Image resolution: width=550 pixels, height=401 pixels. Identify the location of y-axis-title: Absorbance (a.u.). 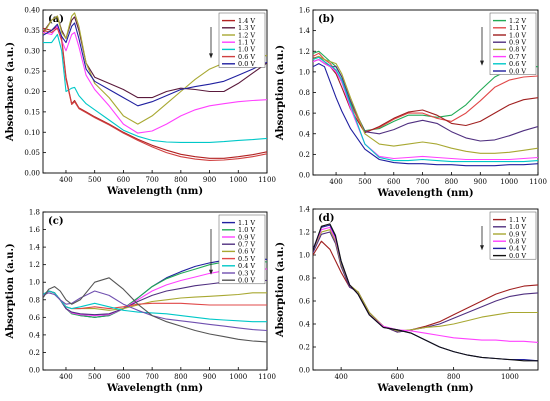
(10, 92).